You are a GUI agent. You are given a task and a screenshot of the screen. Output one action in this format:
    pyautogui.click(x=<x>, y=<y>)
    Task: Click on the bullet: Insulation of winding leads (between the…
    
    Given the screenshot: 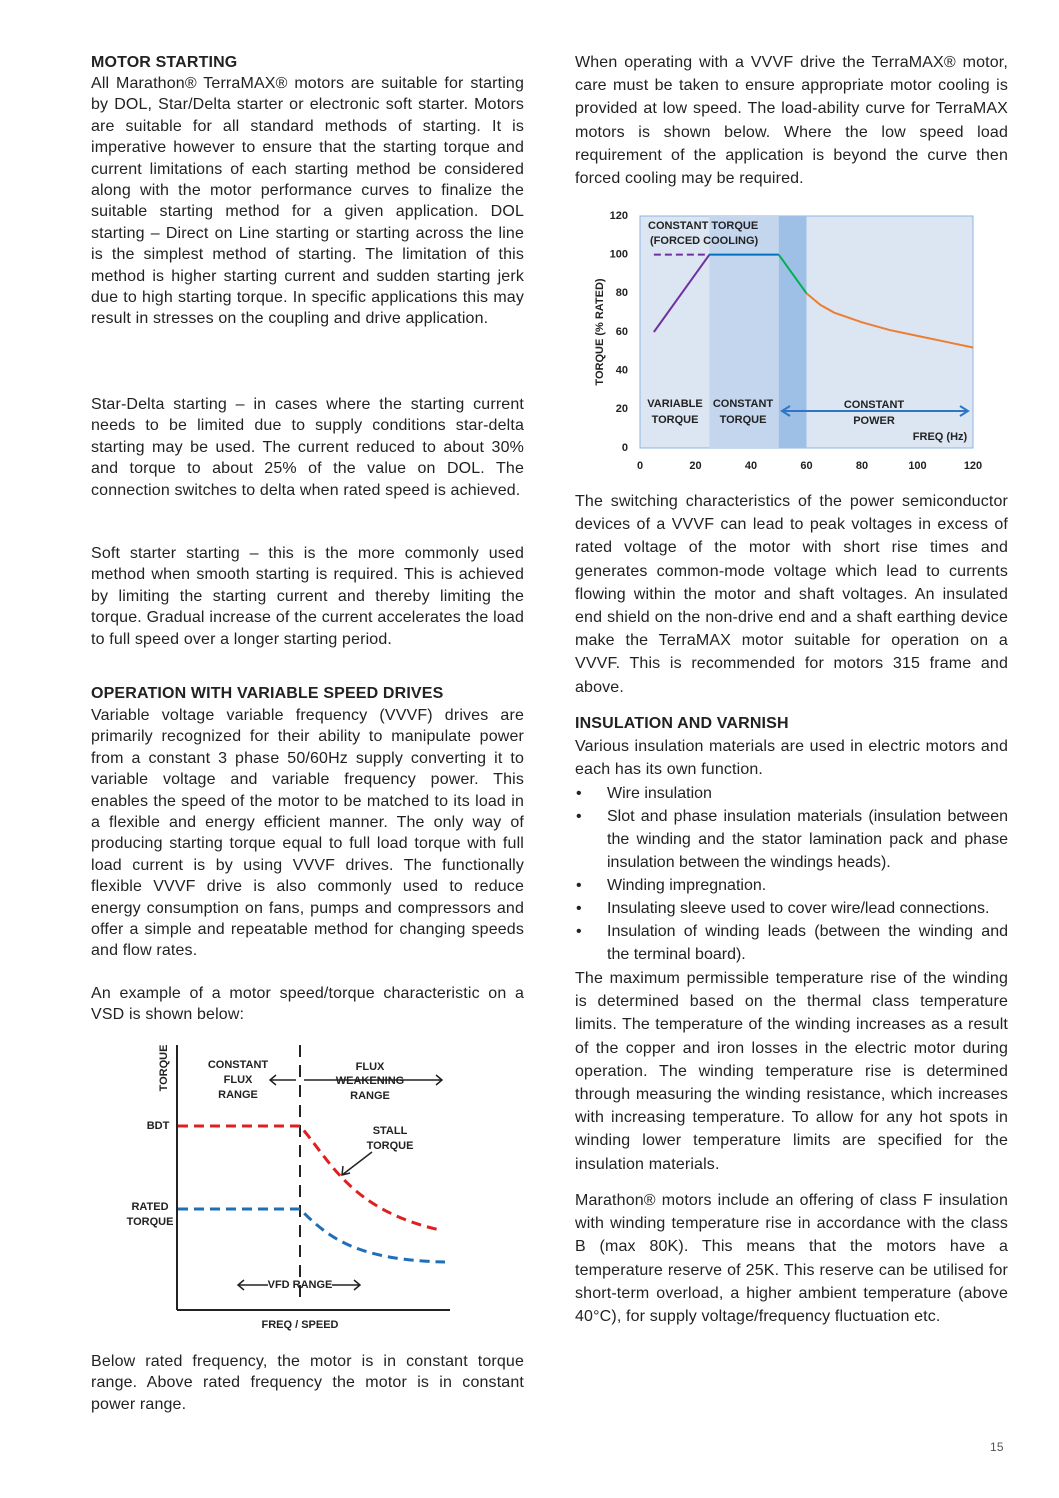 What is the action you would take?
    pyautogui.click(x=792, y=943)
    